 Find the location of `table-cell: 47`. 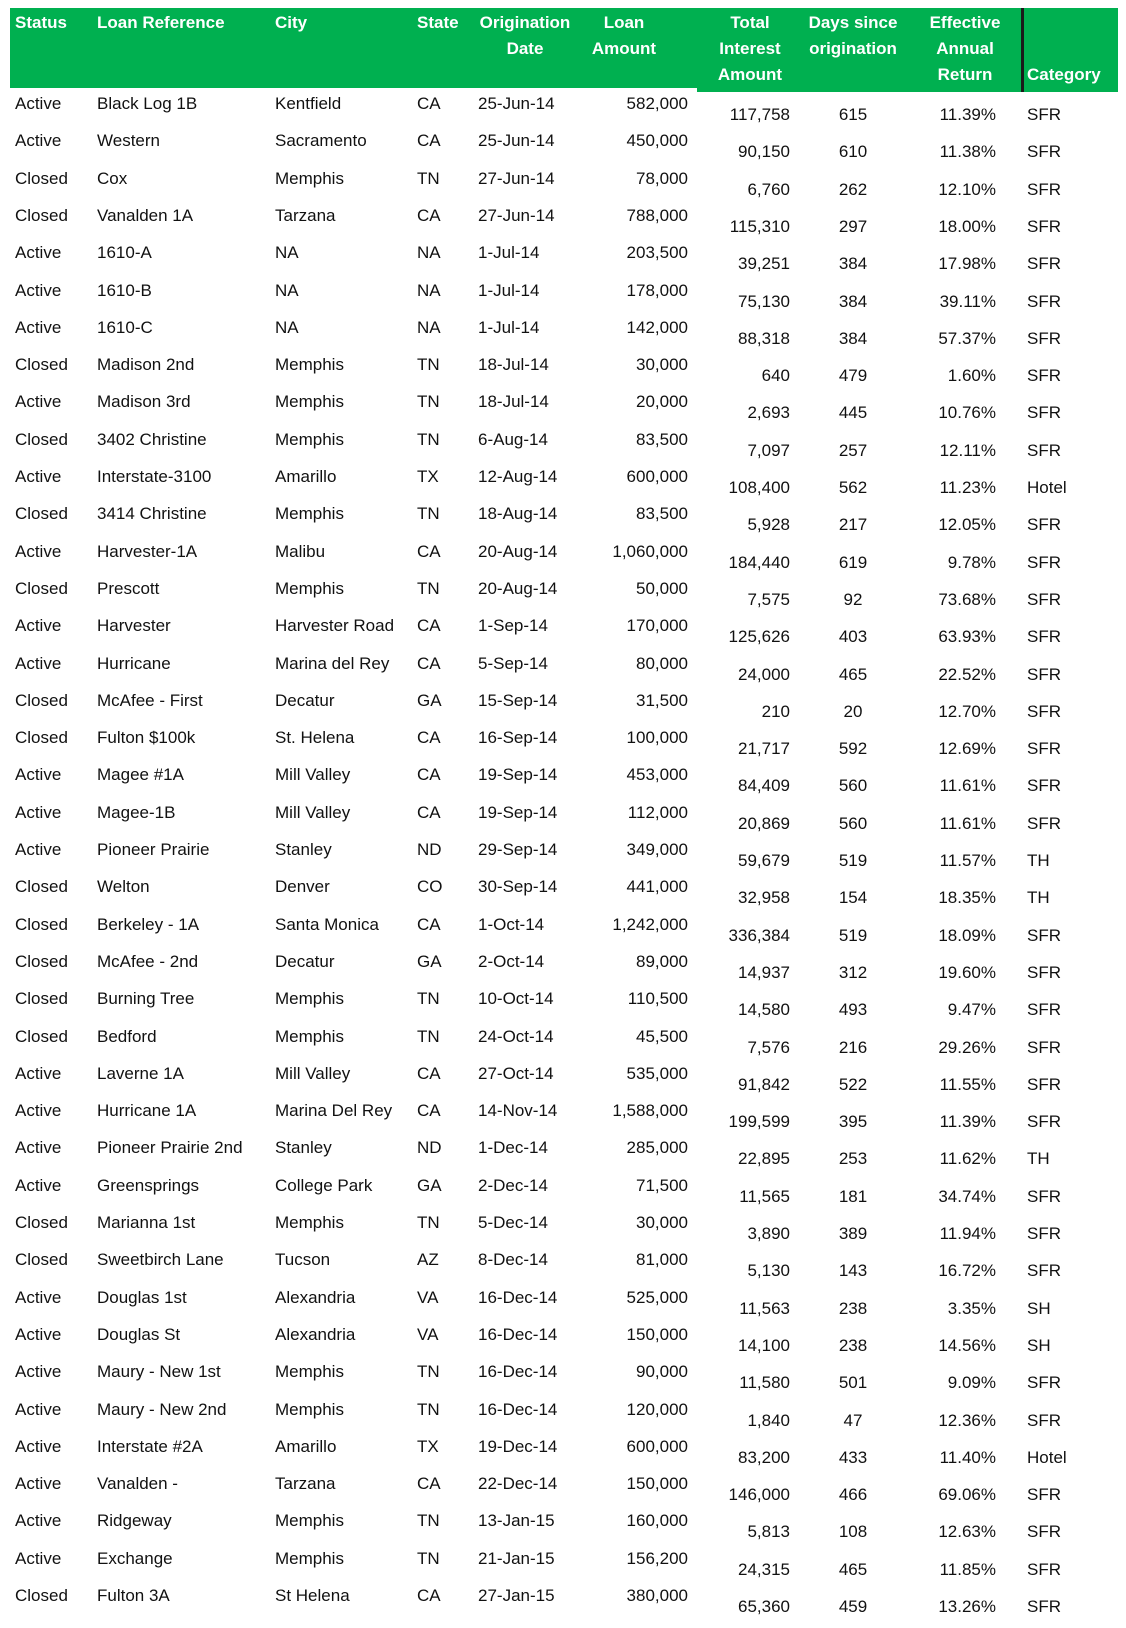

table-cell: 47 is located at coordinates (853, 1420).